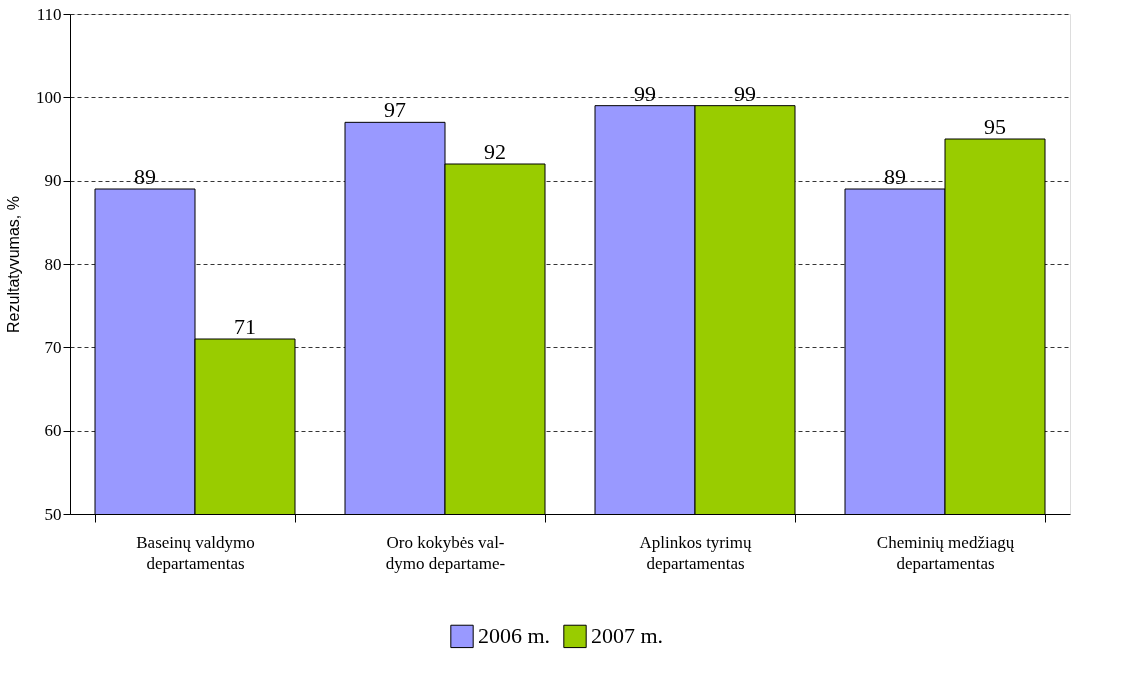  Describe the element at coordinates (495, 151) in the screenshot. I see `data-label: 92` at that location.